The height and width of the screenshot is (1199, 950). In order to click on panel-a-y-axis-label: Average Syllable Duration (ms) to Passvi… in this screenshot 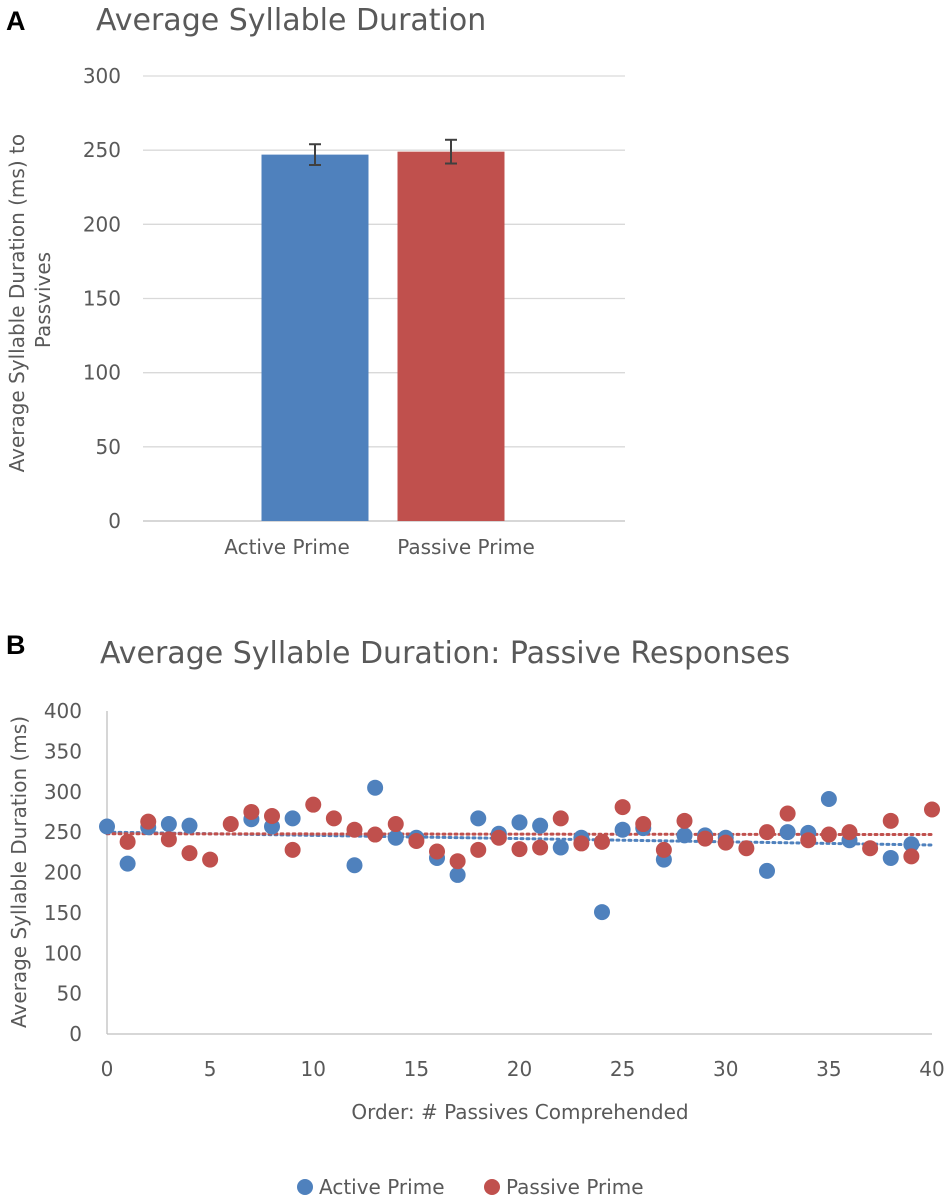, I will do `click(30, 300)`.